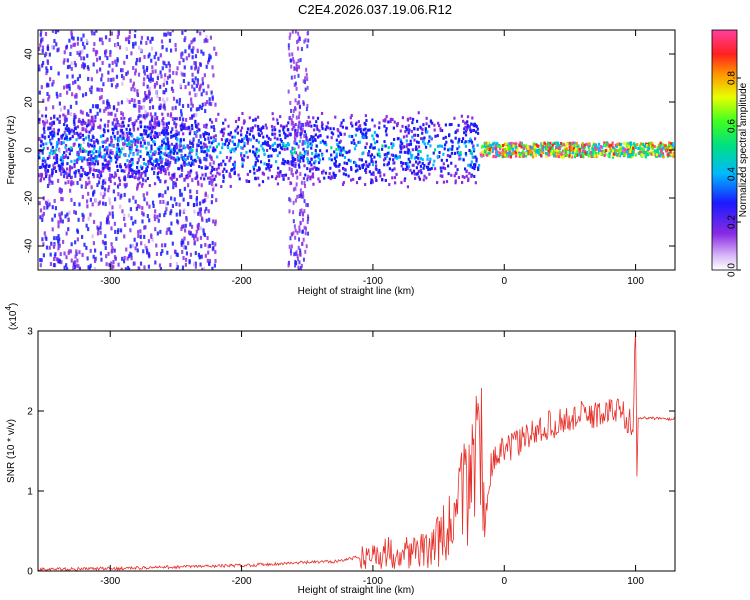 The width and height of the screenshot is (750, 600). Describe the element at coordinates (724, 150) in the screenshot. I see `colorbar-scale` at that location.